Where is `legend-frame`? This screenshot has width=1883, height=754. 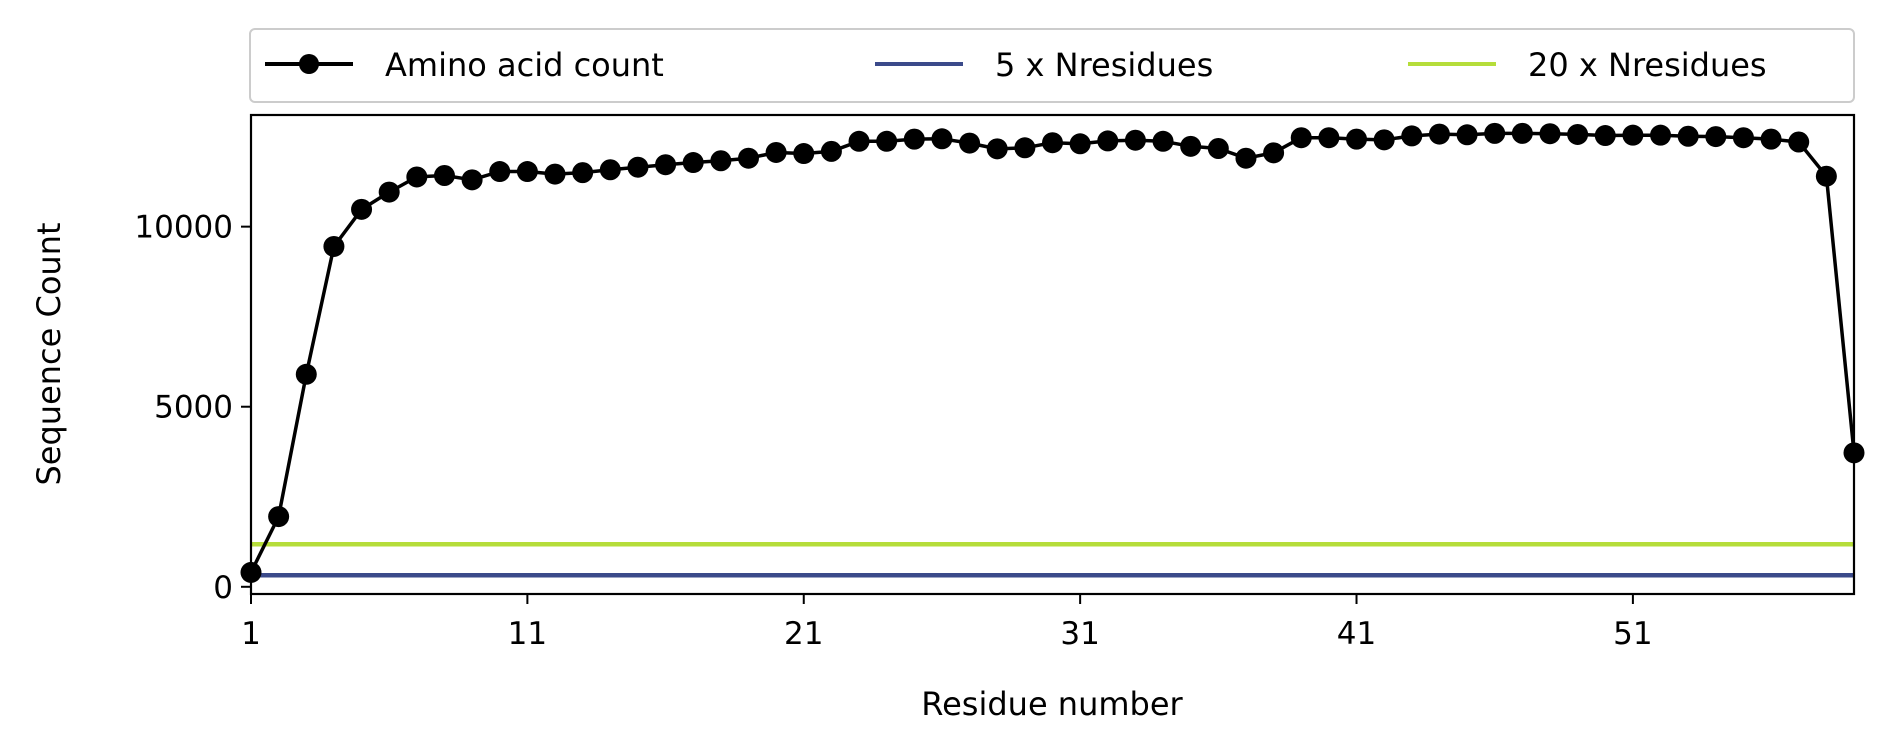
legend-frame is located at coordinates (1052, 65).